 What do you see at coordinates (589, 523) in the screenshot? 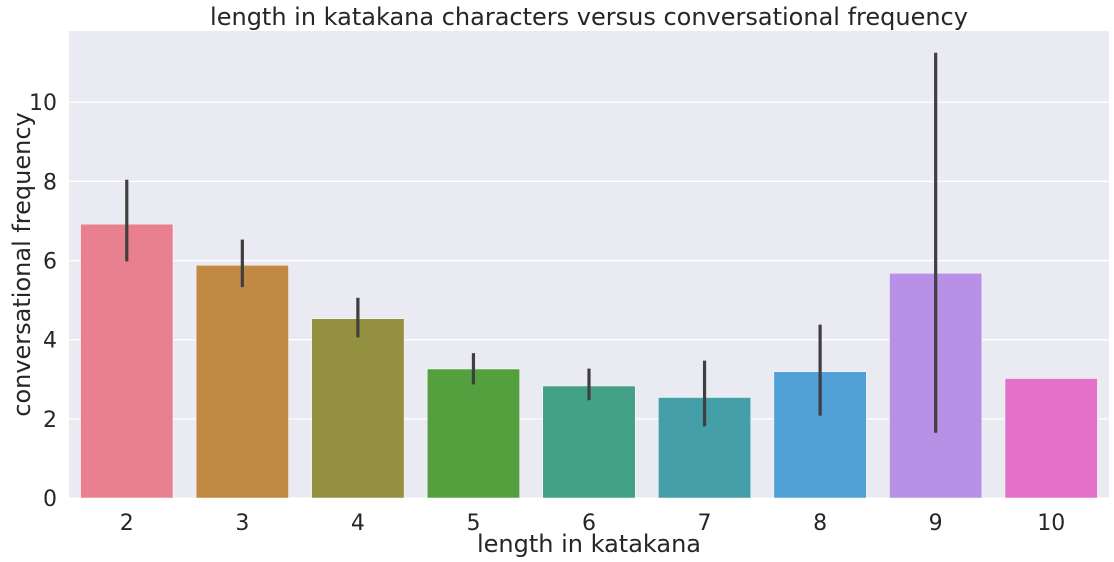
I see `x-tick-label: 6` at bounding box center [589, 523].